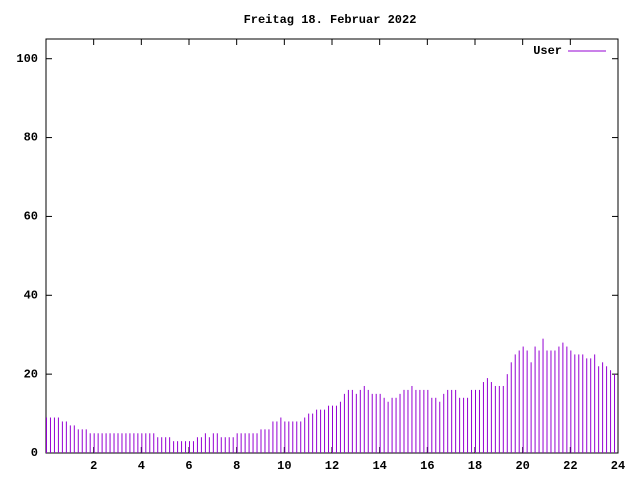 Image resolution: width=640 pixels, height=485 pixels. Describe the element at coordinates (427, 466) in the screenshot. I see `x-tick-label: 16` at that location.